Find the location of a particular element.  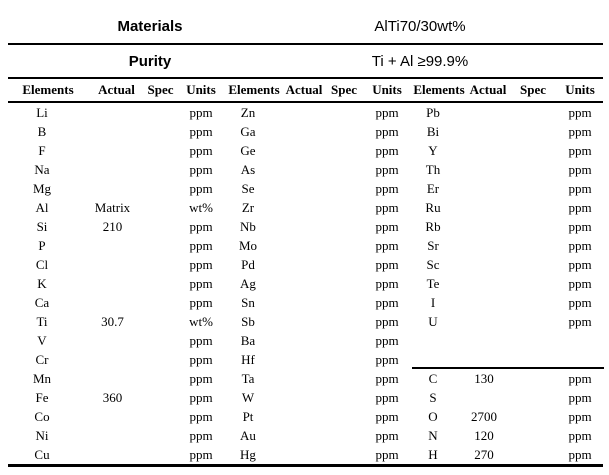

element-symbol: U is located at coordinates (433, 321).